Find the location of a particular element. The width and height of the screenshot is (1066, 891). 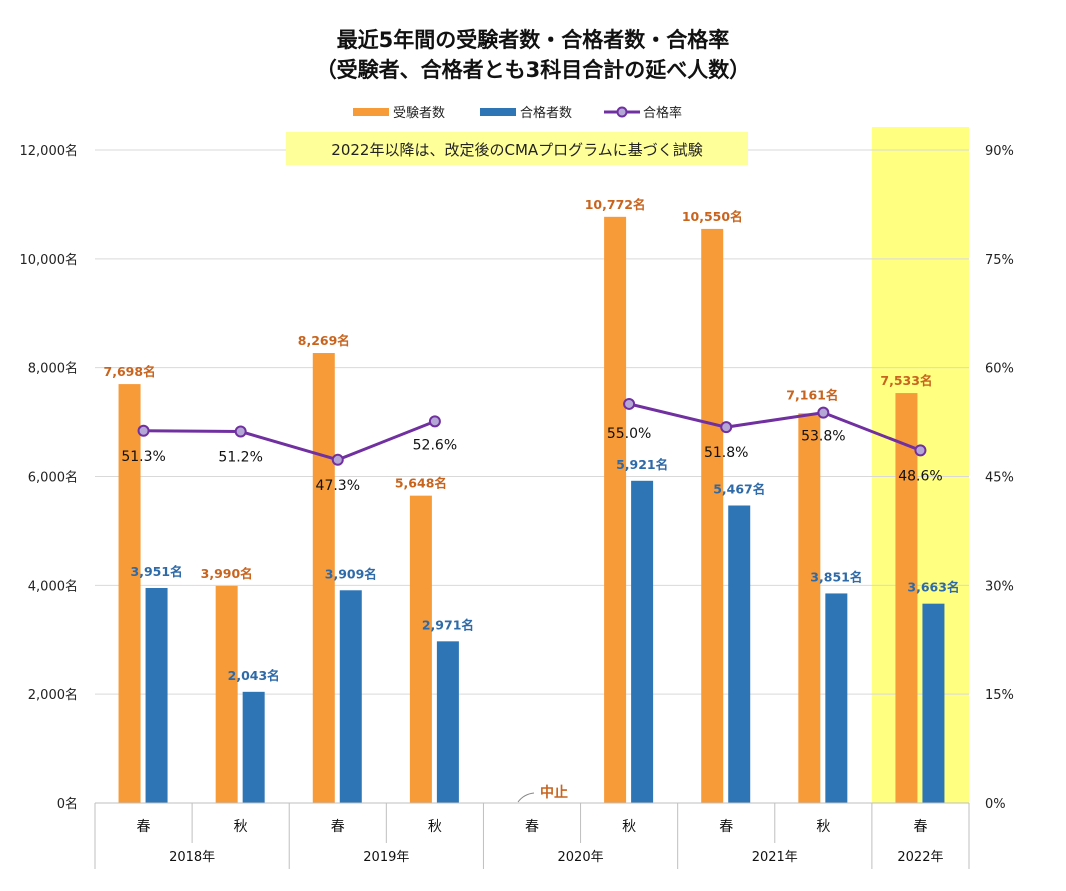

data-label-applicants: 3,990名 is located at coordinates (227, 573).